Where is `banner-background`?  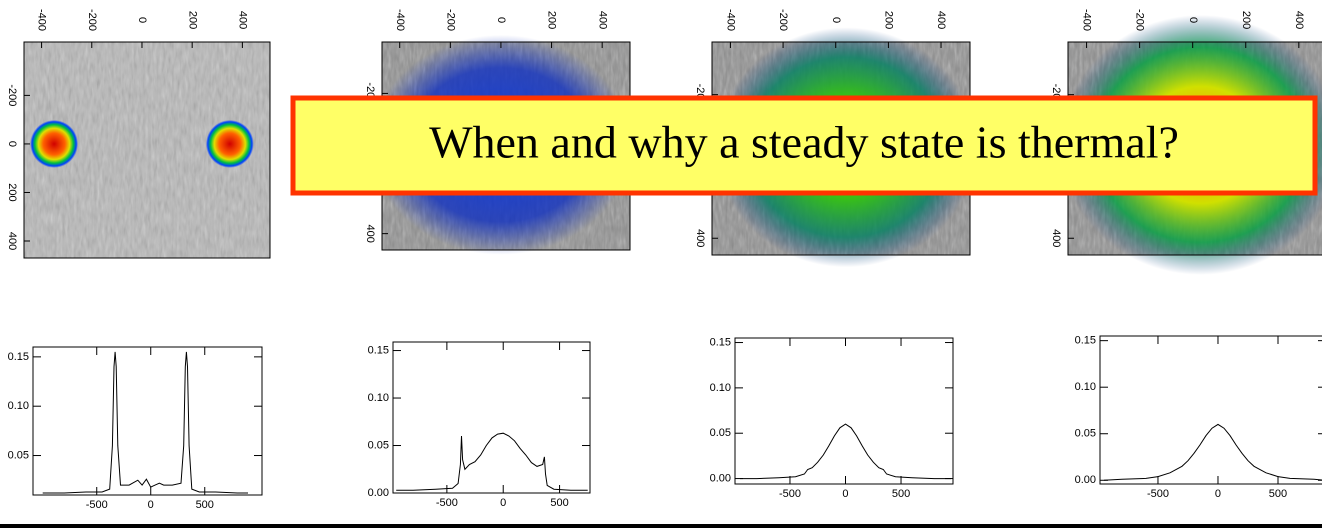
banner-background is located at coordinates (804, 145).